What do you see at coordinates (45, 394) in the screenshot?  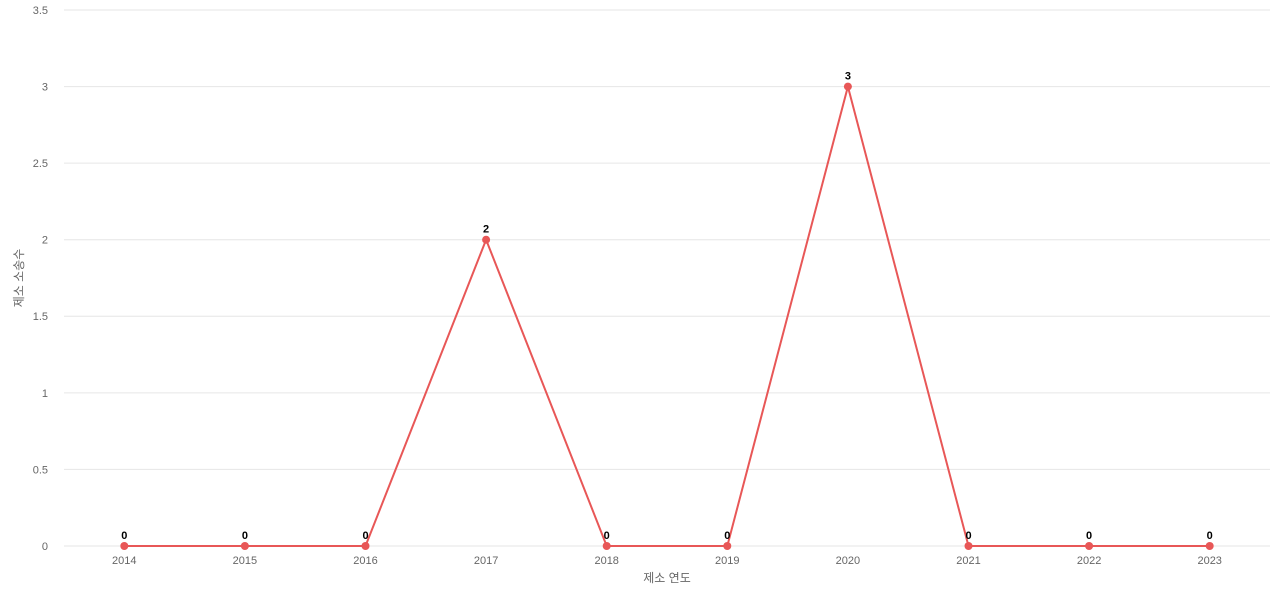 I see `y-tick-label: 1` at bounding box center [45, 394].